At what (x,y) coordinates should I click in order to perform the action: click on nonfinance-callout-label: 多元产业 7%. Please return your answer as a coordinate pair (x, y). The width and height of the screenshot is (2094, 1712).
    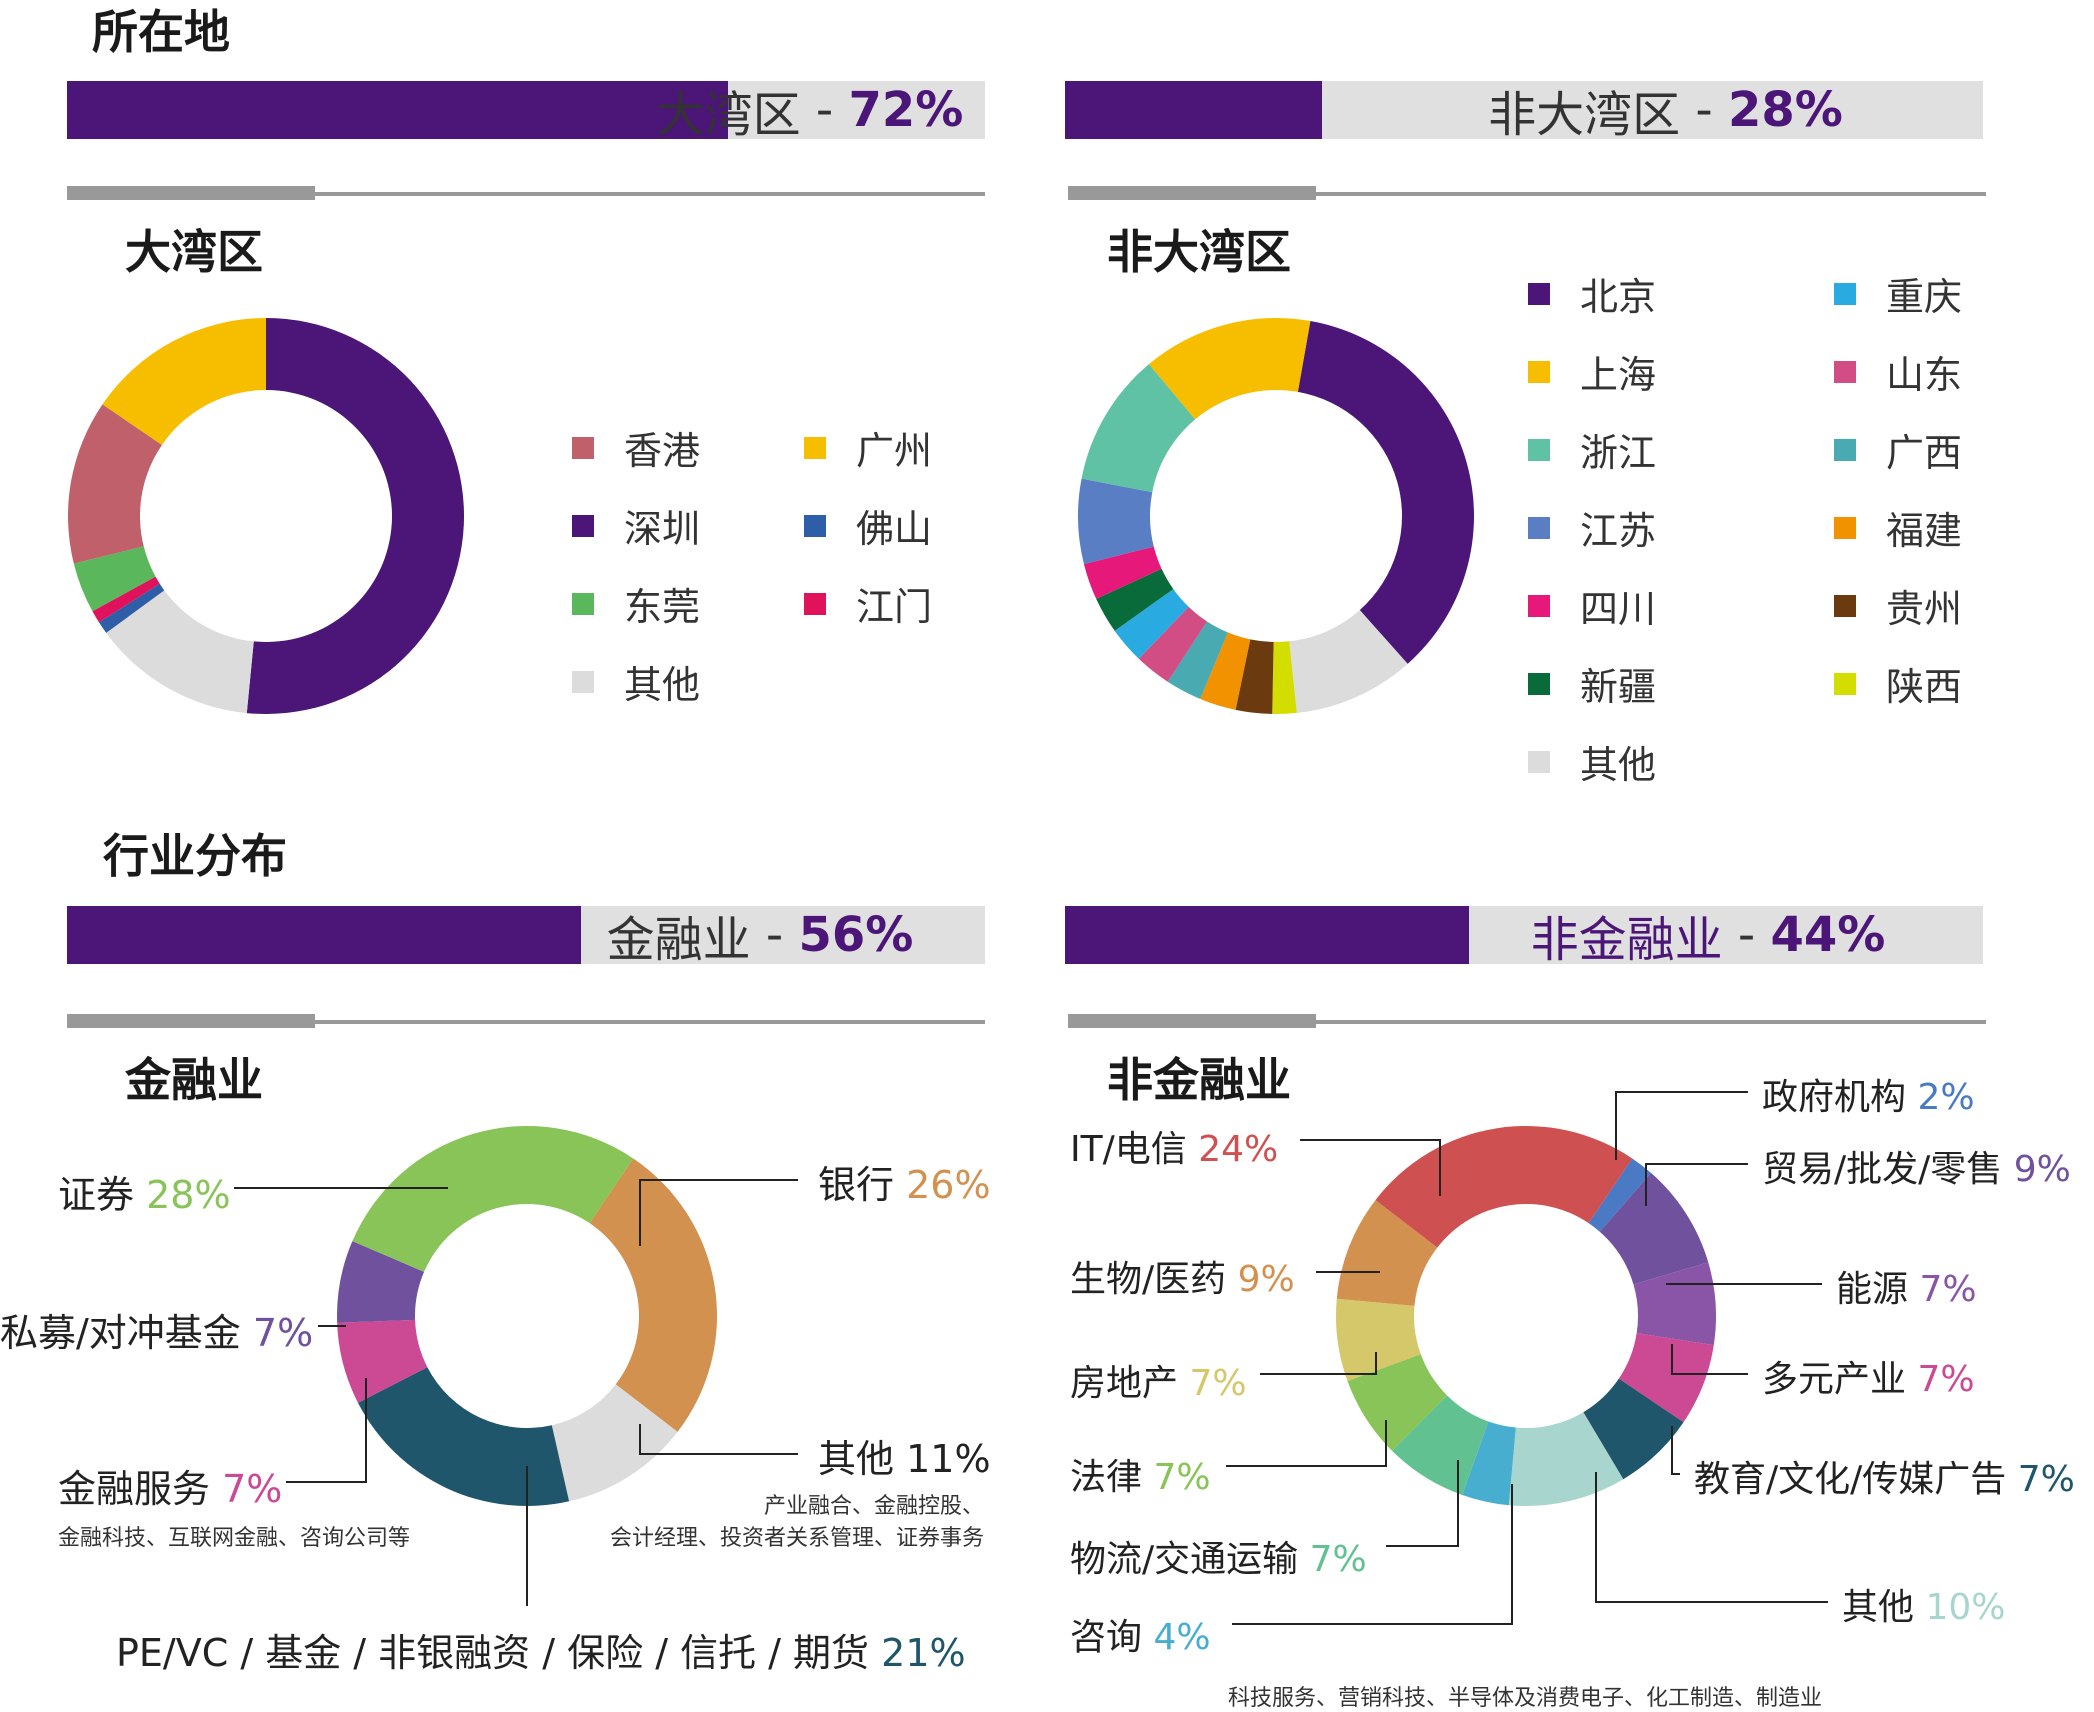
    Looking at the image, I should click on (1868, 1376).